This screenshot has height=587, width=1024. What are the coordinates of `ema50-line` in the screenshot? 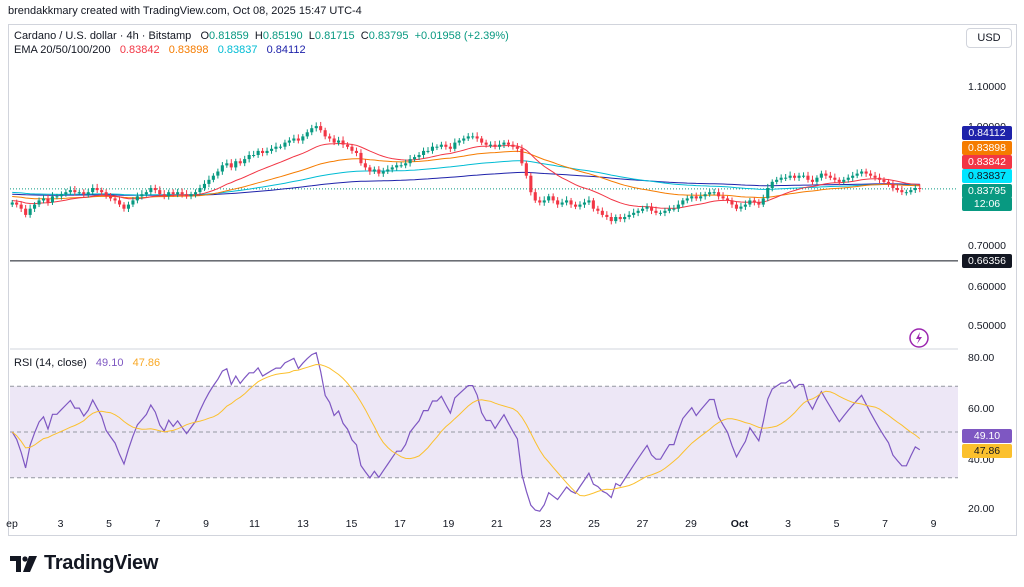 It's located at (466, 175).